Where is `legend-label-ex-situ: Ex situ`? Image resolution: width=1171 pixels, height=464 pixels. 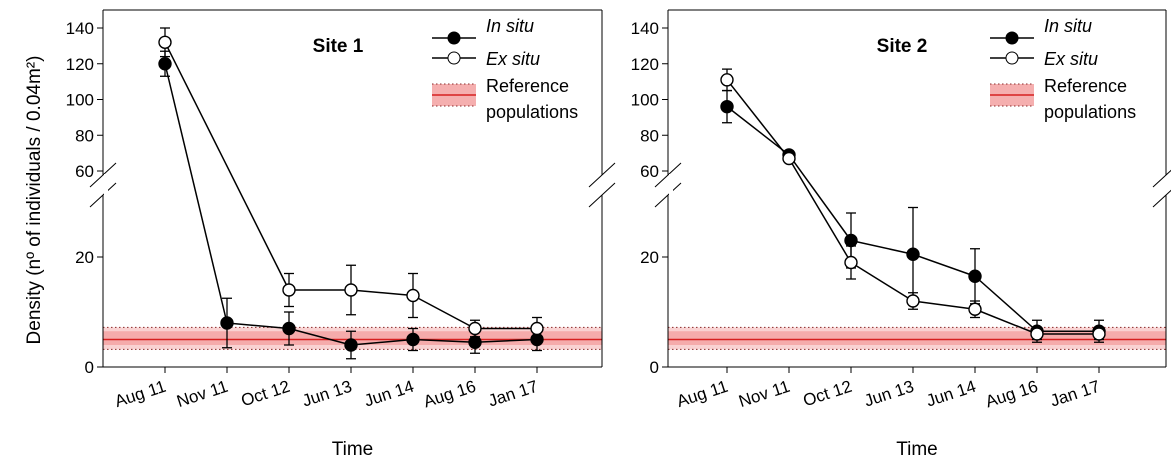
legend-label-ex-situ: Ex situ is located at coordinates (513, 59).